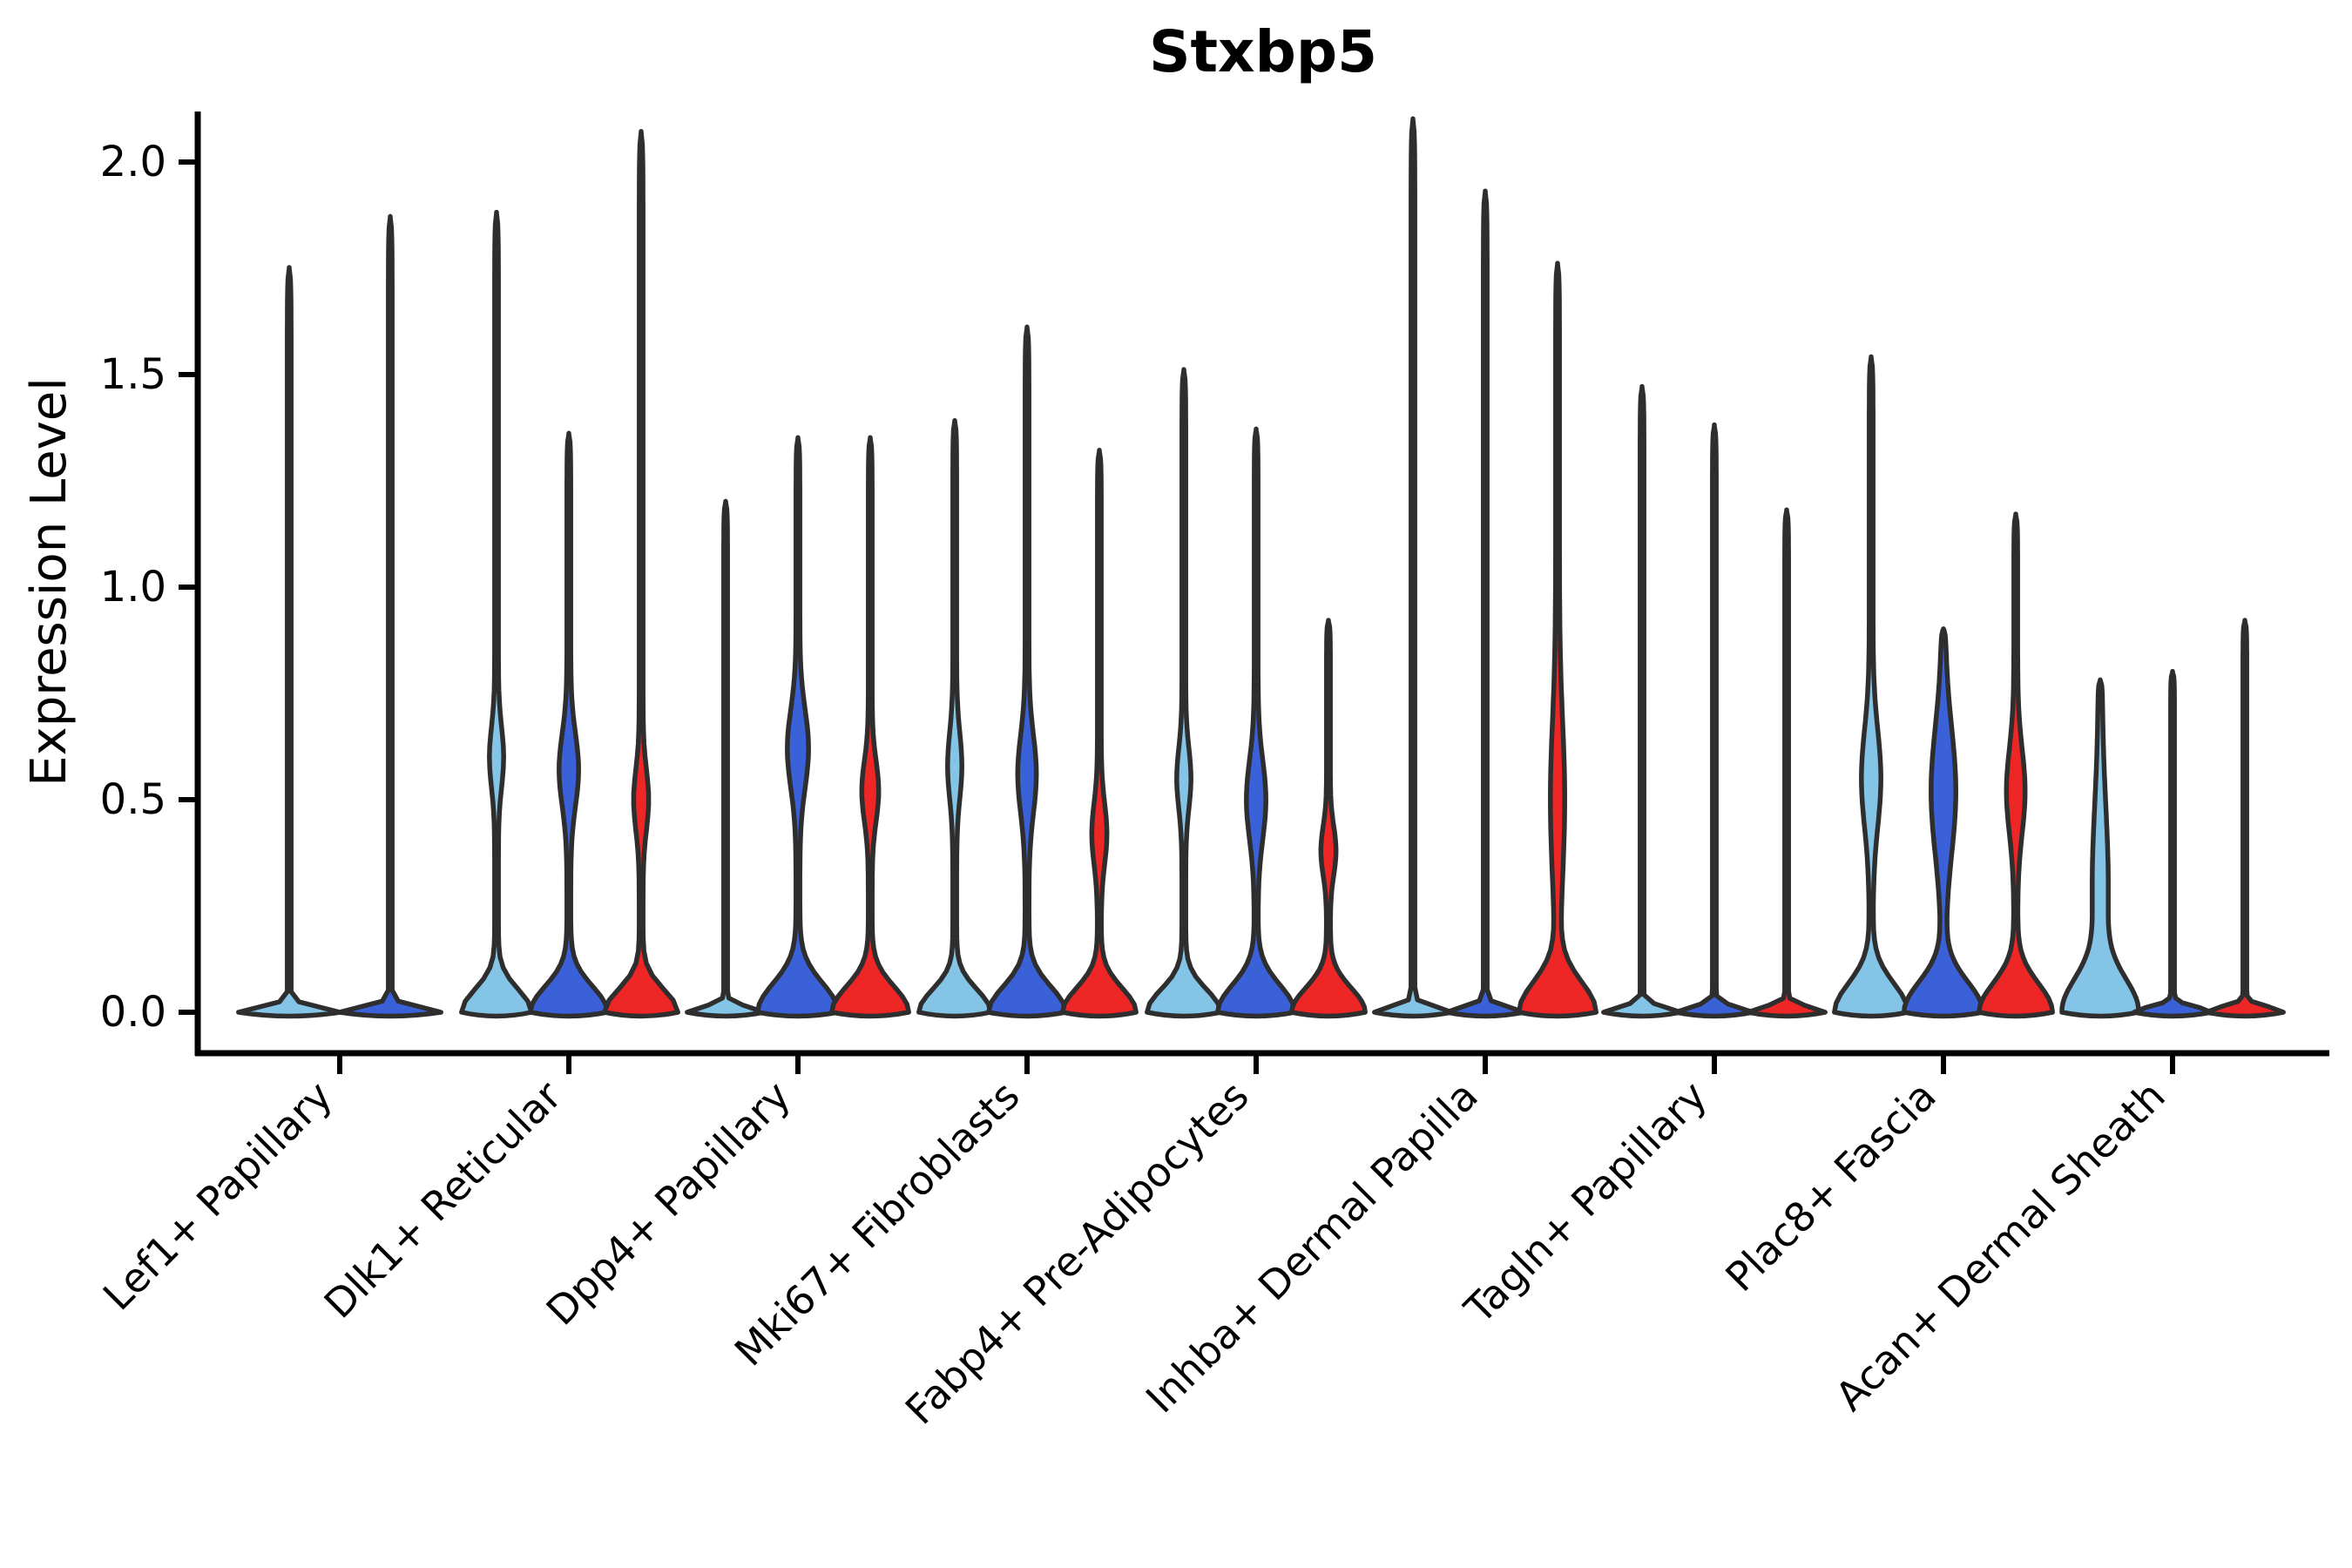 The image size is (2352, 1568). I want to click on y-axis-label: Expression Level, so click(49, 582).